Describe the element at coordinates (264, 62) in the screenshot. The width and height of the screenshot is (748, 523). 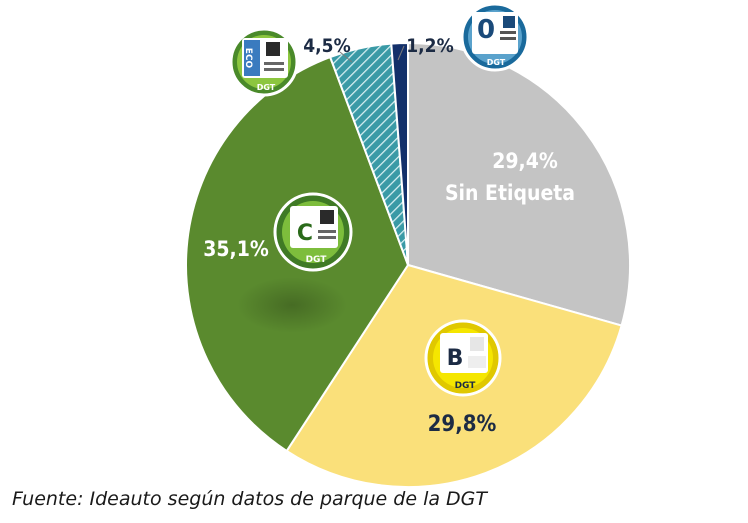
I see `eco-badge-icon: ECO DGT` at that location.